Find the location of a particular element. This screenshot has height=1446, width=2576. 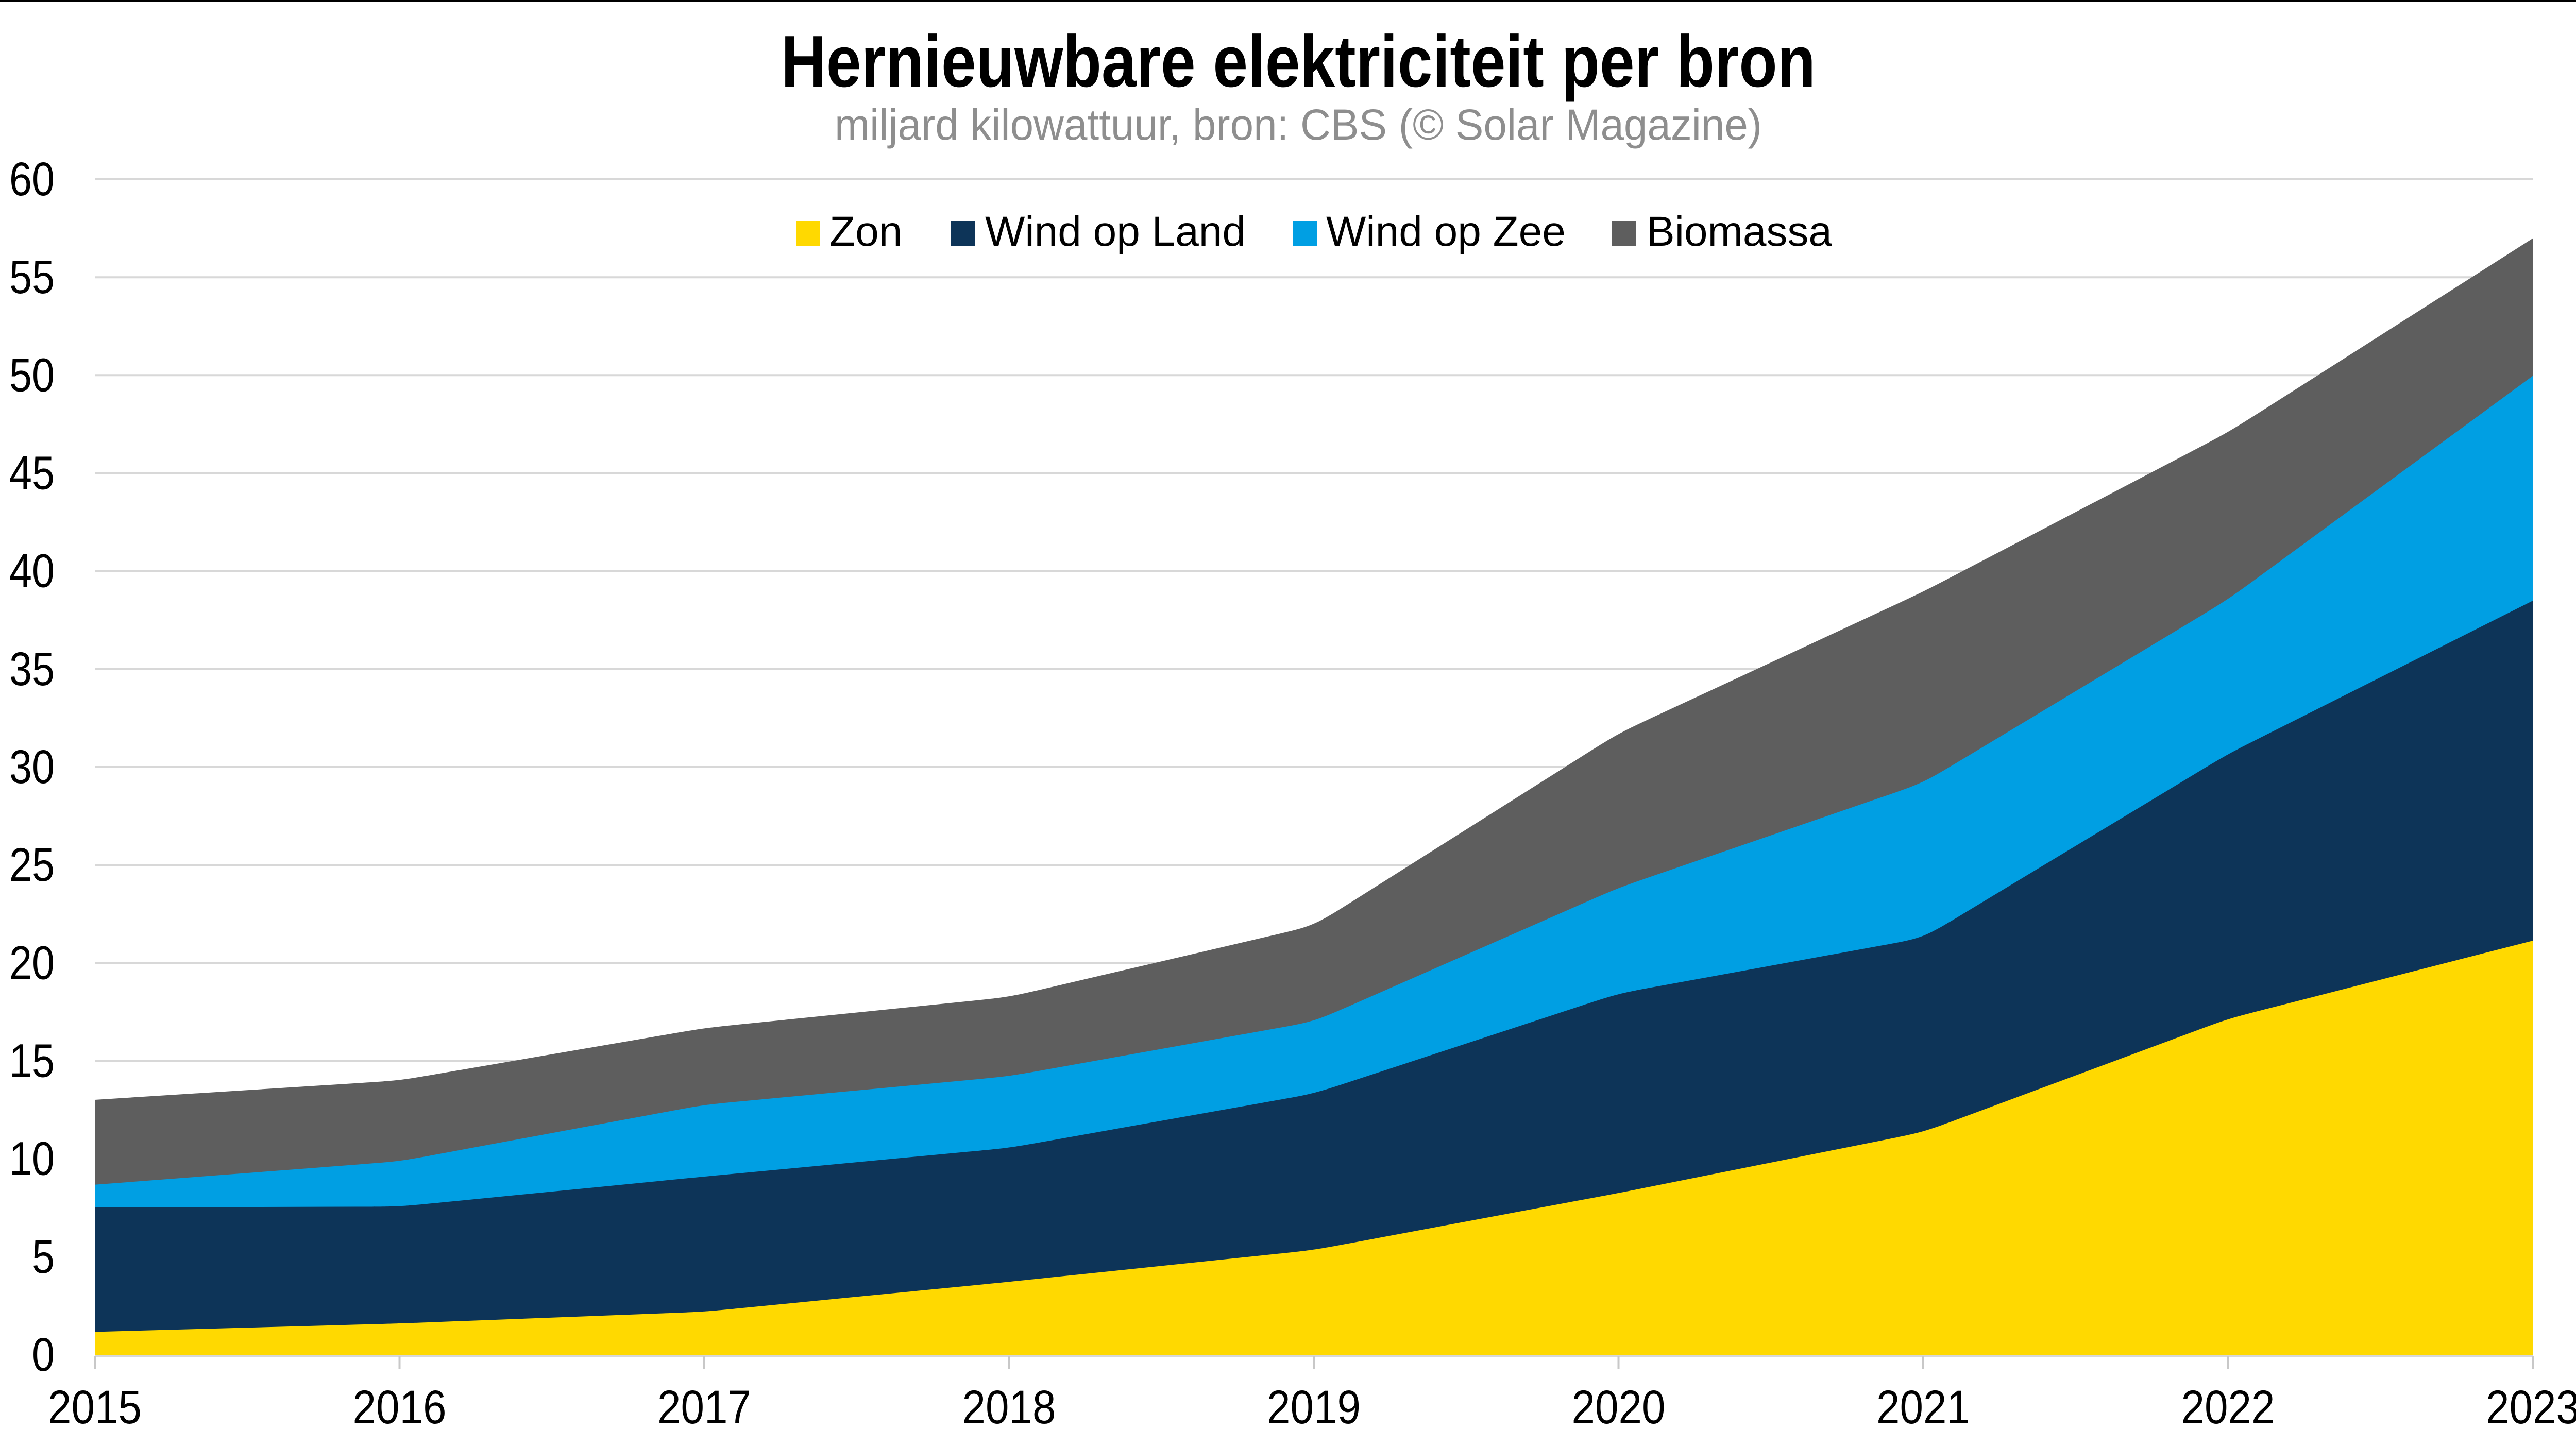

svg-text: 0 is located at coordinates (43, 1355).